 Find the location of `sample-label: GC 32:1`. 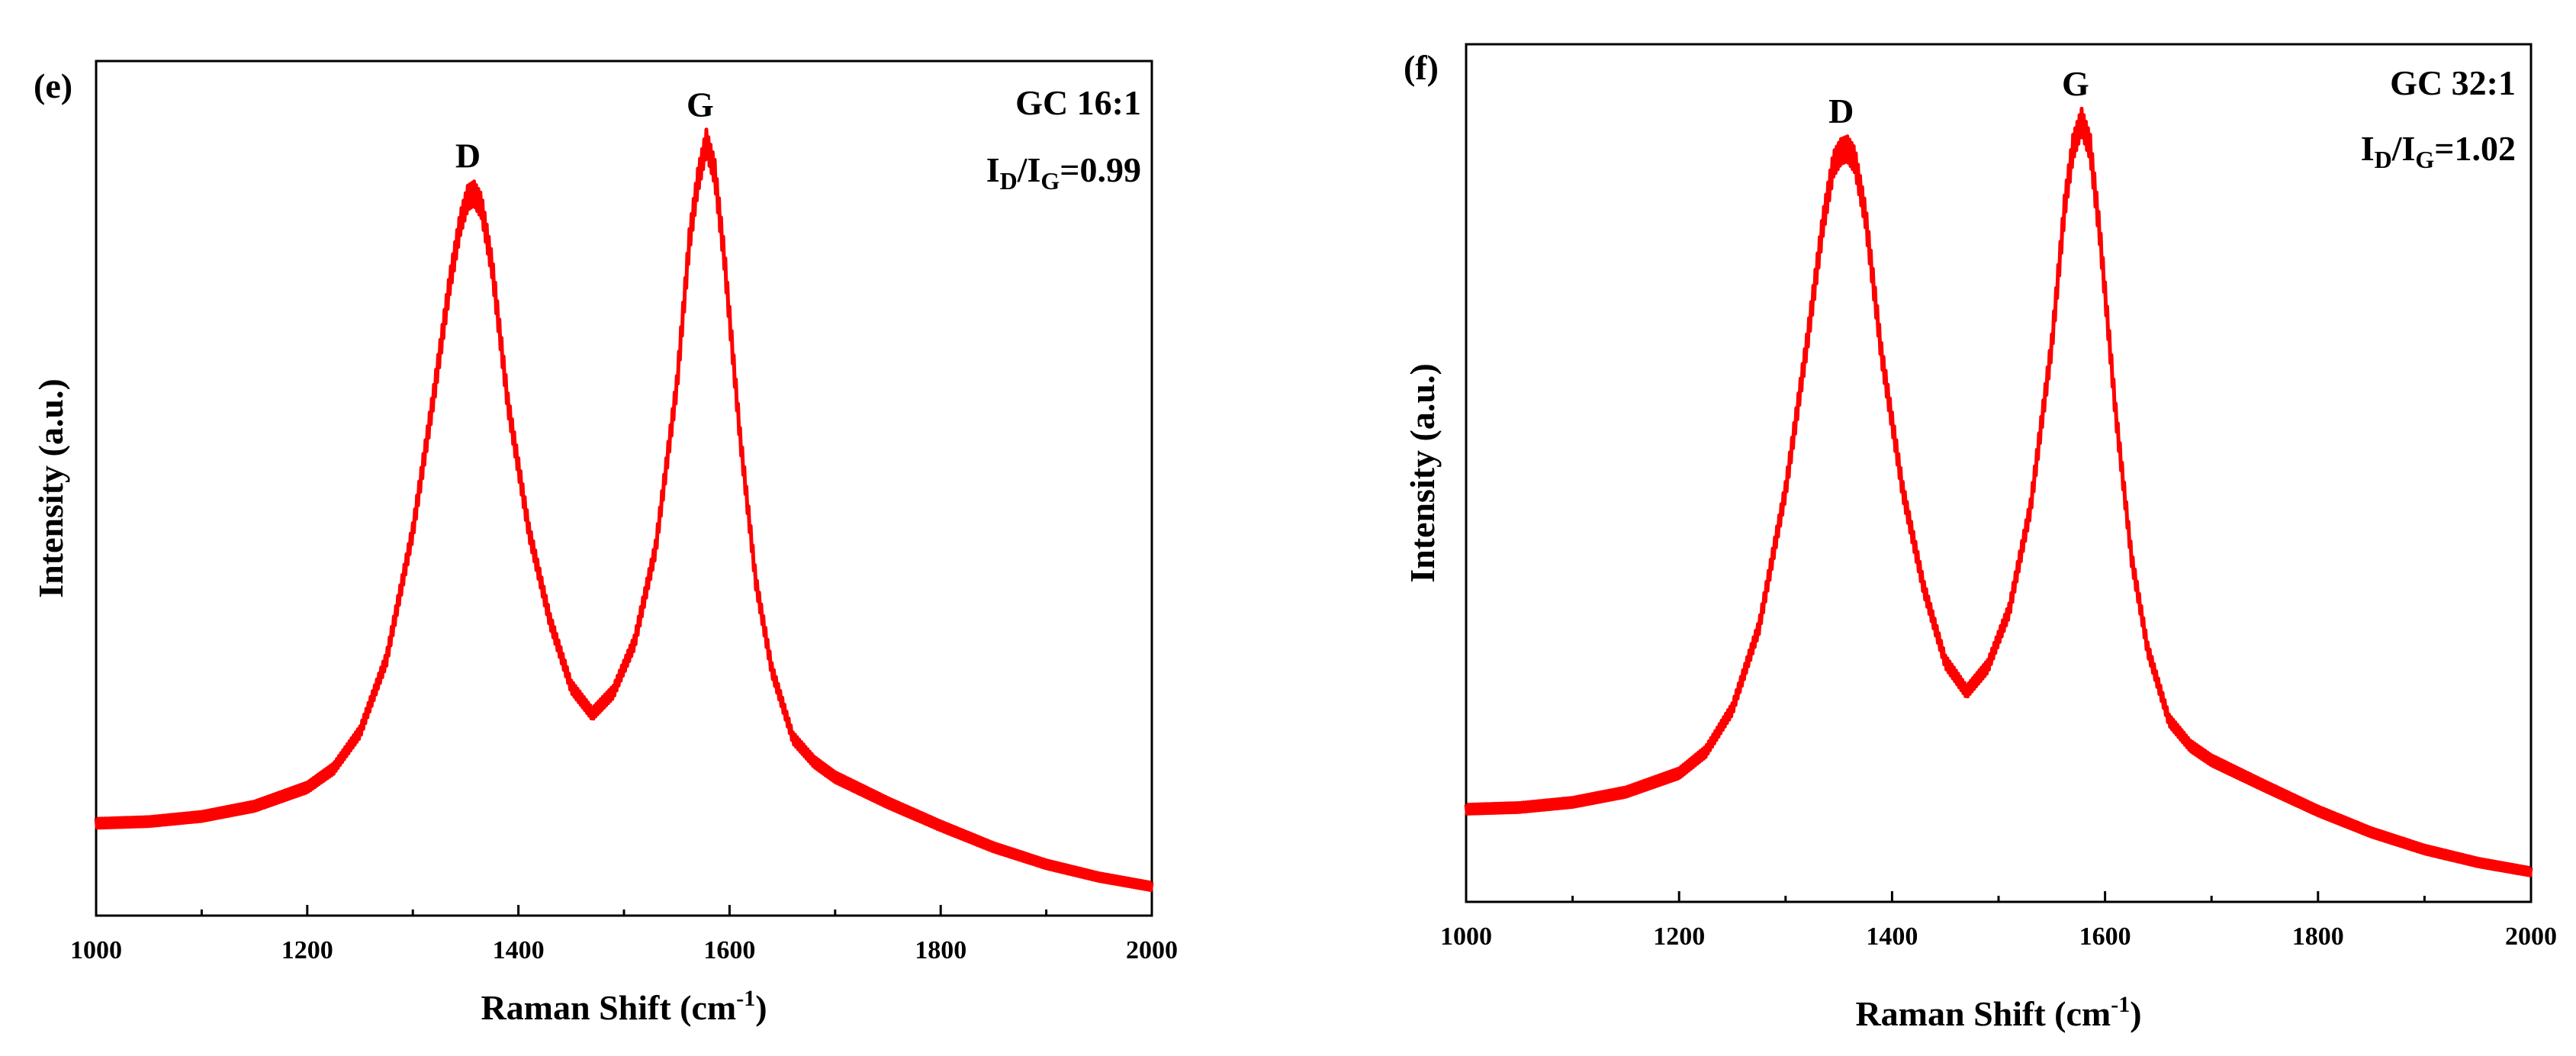

sample-label: GC 32:1 is located at coordinates (2453, 82).